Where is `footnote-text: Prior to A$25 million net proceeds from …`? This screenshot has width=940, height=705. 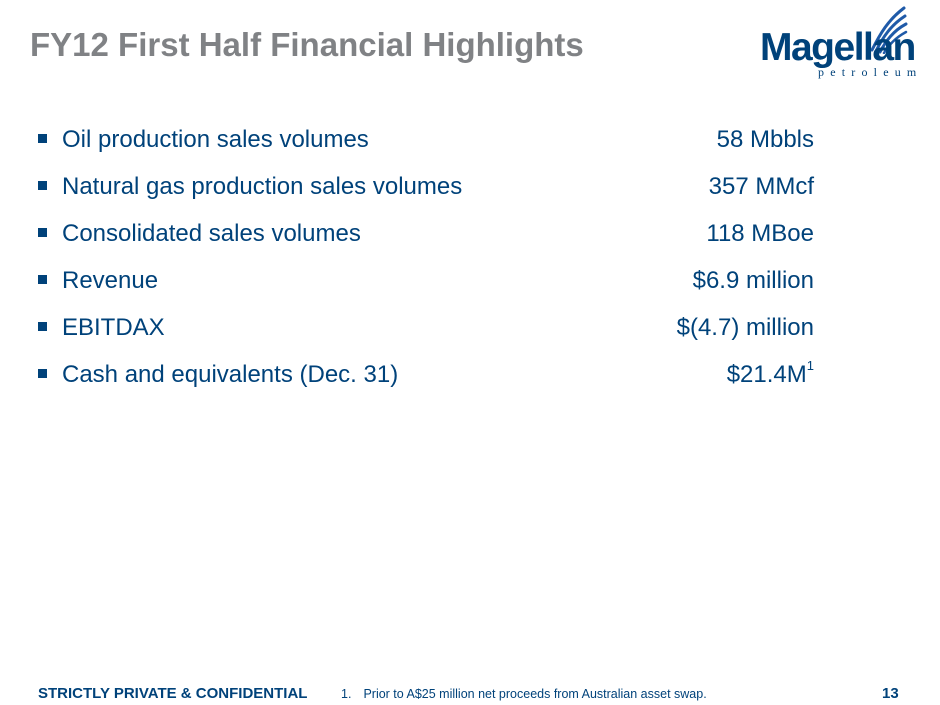 footnote-text: Prior to A$25 million net proceeds from … is located at coordinates (535, 694).